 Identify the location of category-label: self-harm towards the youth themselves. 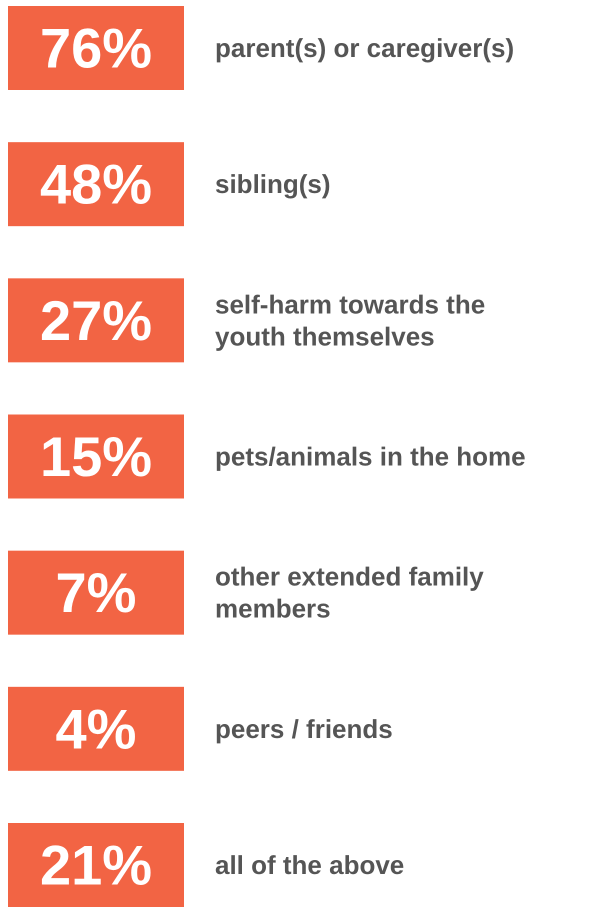
(350, 320).